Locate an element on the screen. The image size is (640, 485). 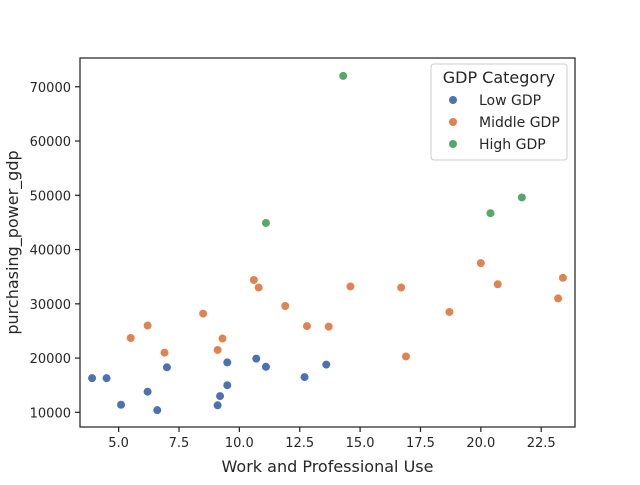
legend-title: GDP Category is located at coordinates (499, 77).